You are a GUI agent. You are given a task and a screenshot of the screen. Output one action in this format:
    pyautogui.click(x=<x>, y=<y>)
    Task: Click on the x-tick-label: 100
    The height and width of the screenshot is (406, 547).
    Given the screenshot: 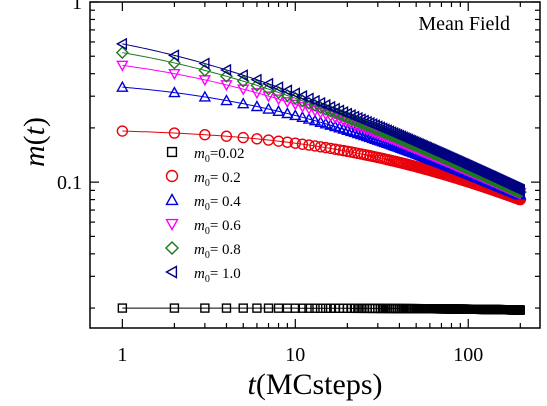 What is the action you would take?
    pyautogui.click(x=468, y=355)
    